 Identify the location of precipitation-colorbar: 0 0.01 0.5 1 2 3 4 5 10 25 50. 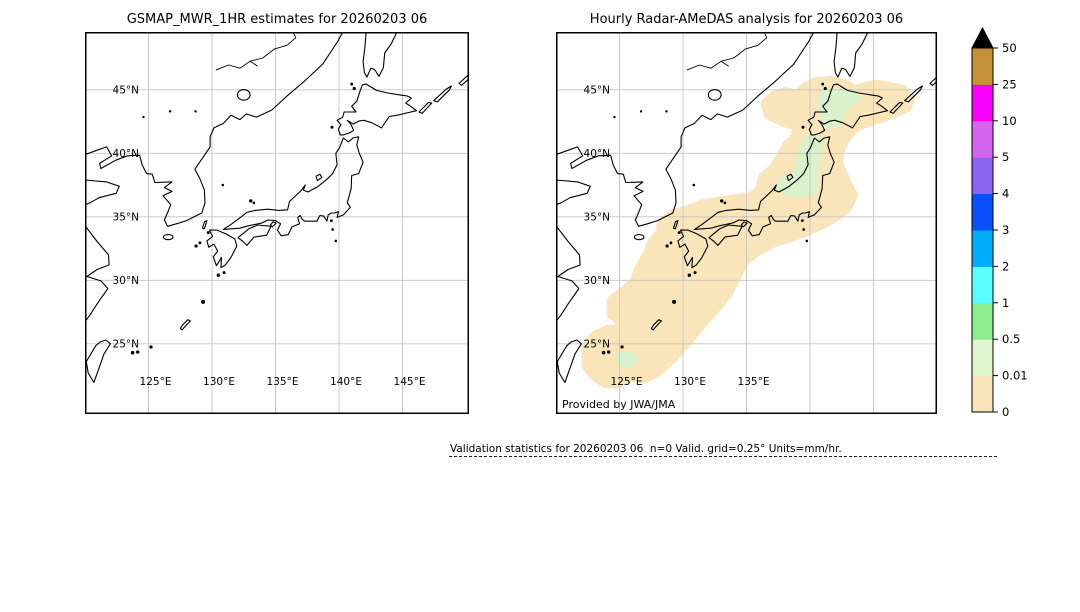
(999, 222).